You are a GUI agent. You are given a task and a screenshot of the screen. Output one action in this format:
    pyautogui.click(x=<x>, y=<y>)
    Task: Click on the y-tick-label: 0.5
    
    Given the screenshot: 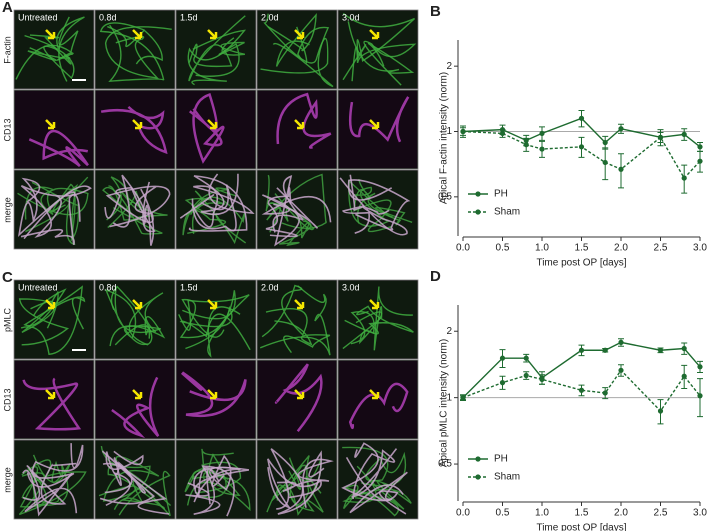 What is the action you would take?
    pyautogui.click(x=445, y=196)
    